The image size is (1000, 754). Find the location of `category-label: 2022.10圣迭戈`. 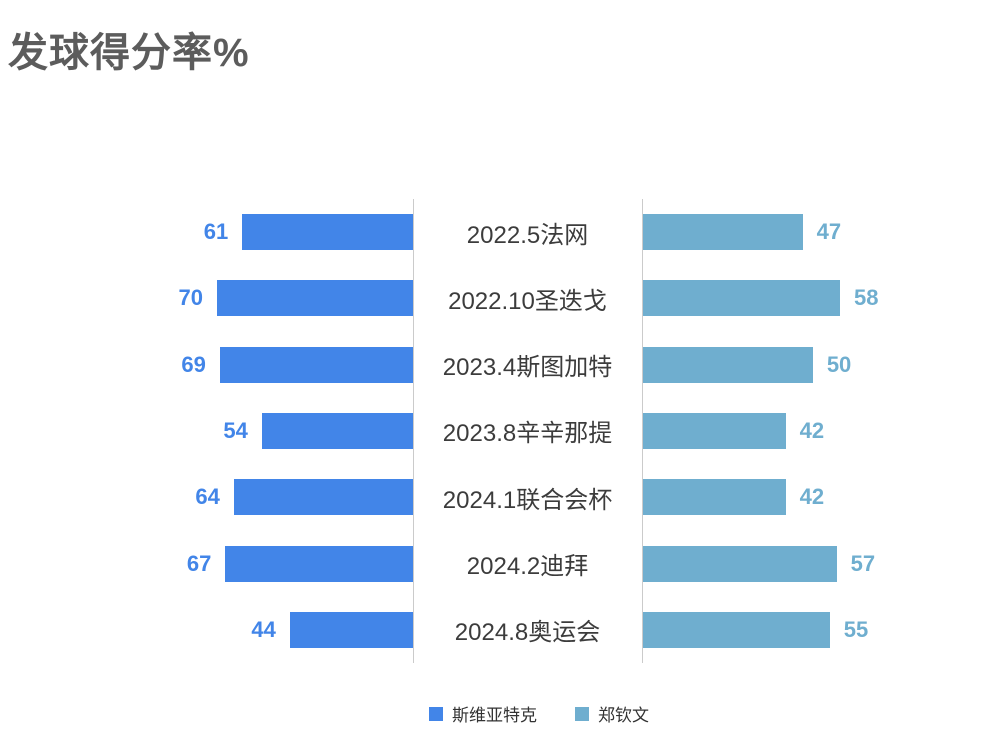

category-label: 2022.10圣迭戈 is located at coordinates (527, 301).